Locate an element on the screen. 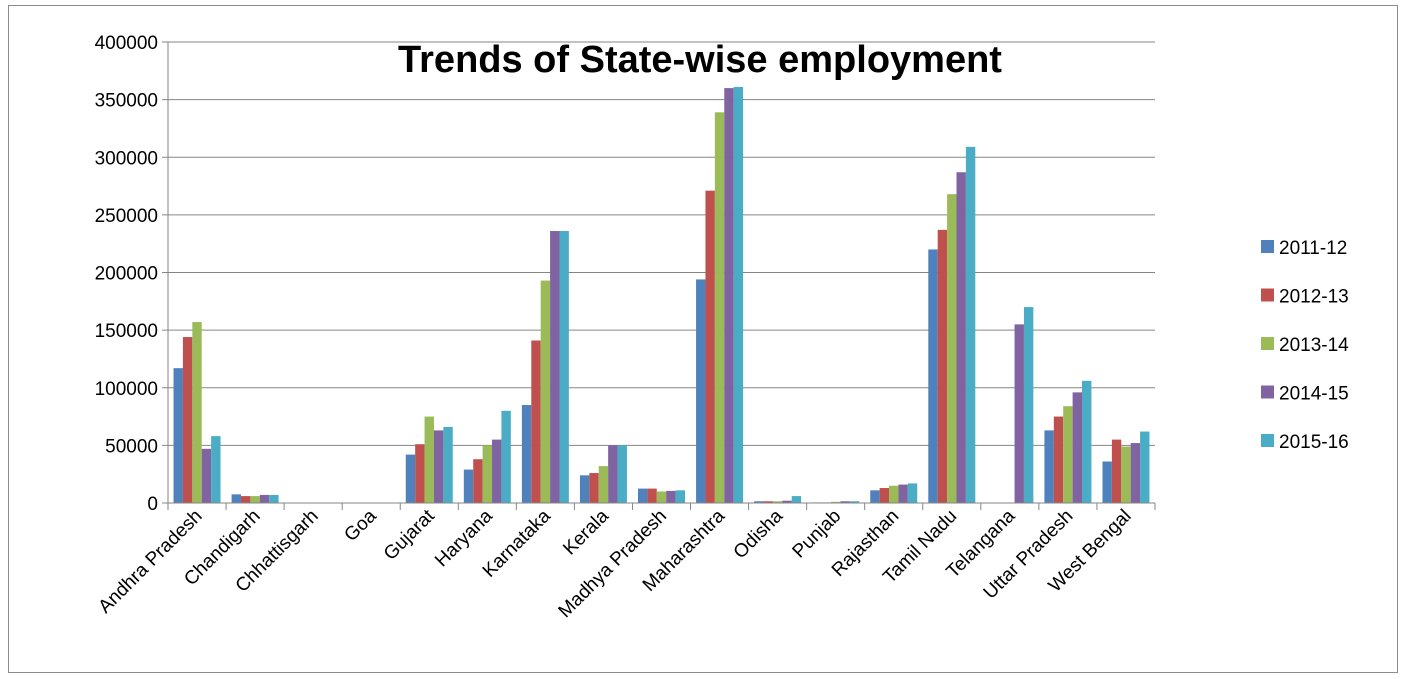 The image size is (1403, 679). bar-2013-14-kerala is located at coordinates (603, 484).